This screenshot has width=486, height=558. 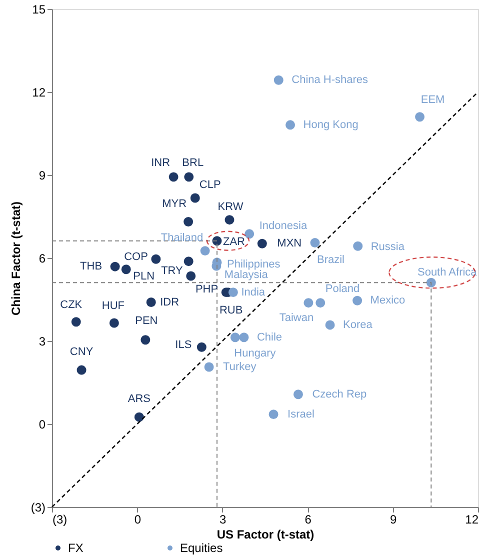 What do you see at coordinates (160, 162) in the screenshot?
I see `annotation: INR` at bounding box center [160, 162].